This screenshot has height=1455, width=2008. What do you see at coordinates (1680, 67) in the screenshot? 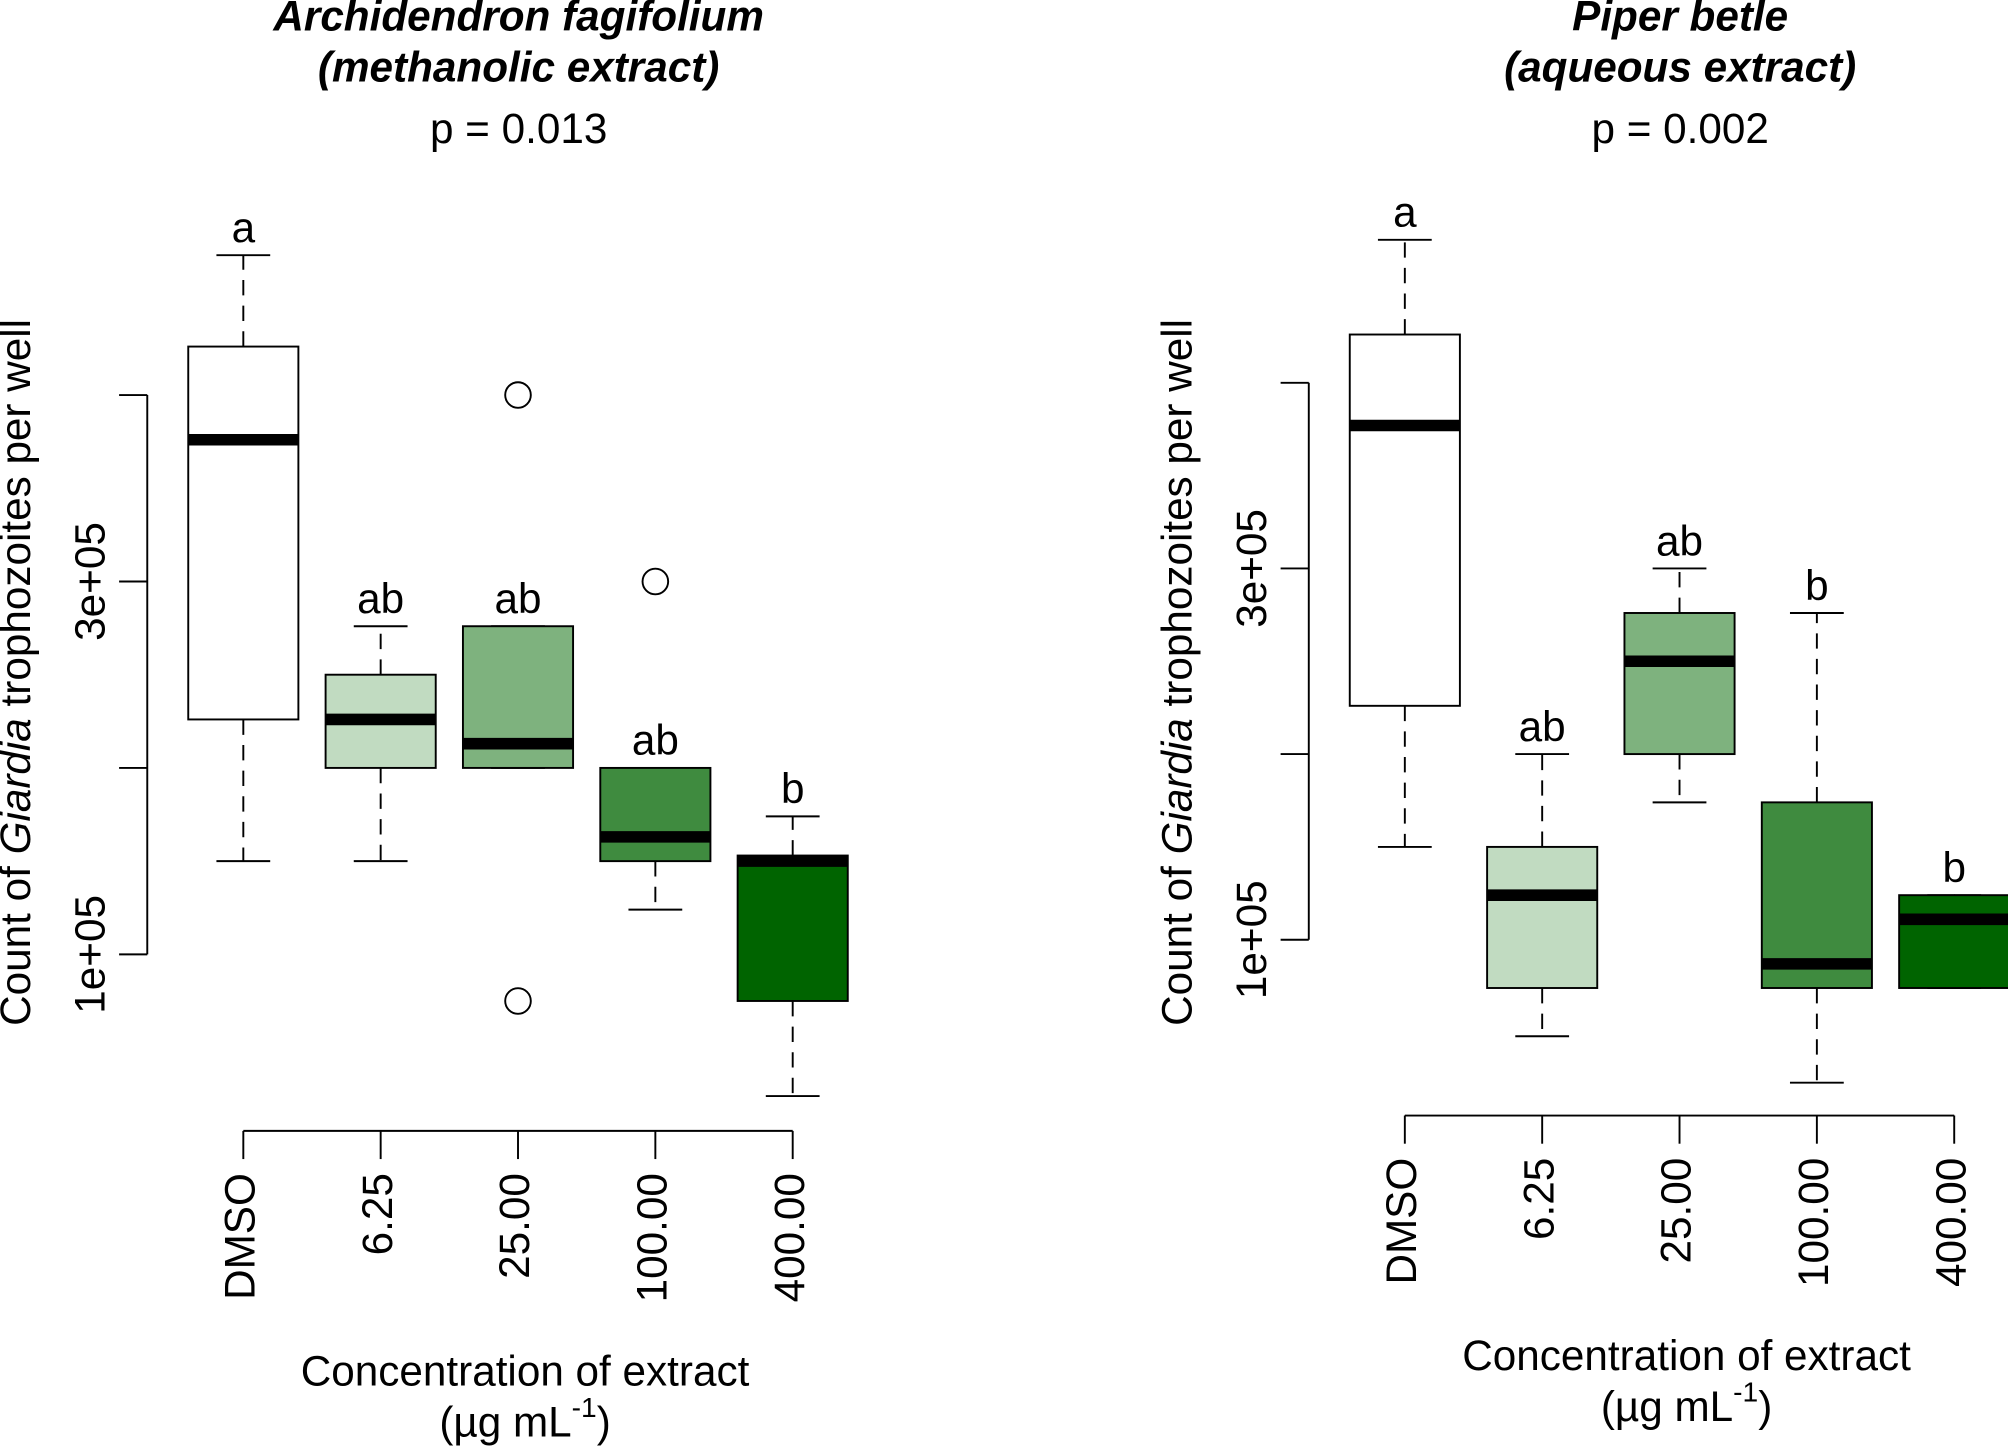
I see `chart-title: (aqueous extract)` at bounding box center [1680, 67].